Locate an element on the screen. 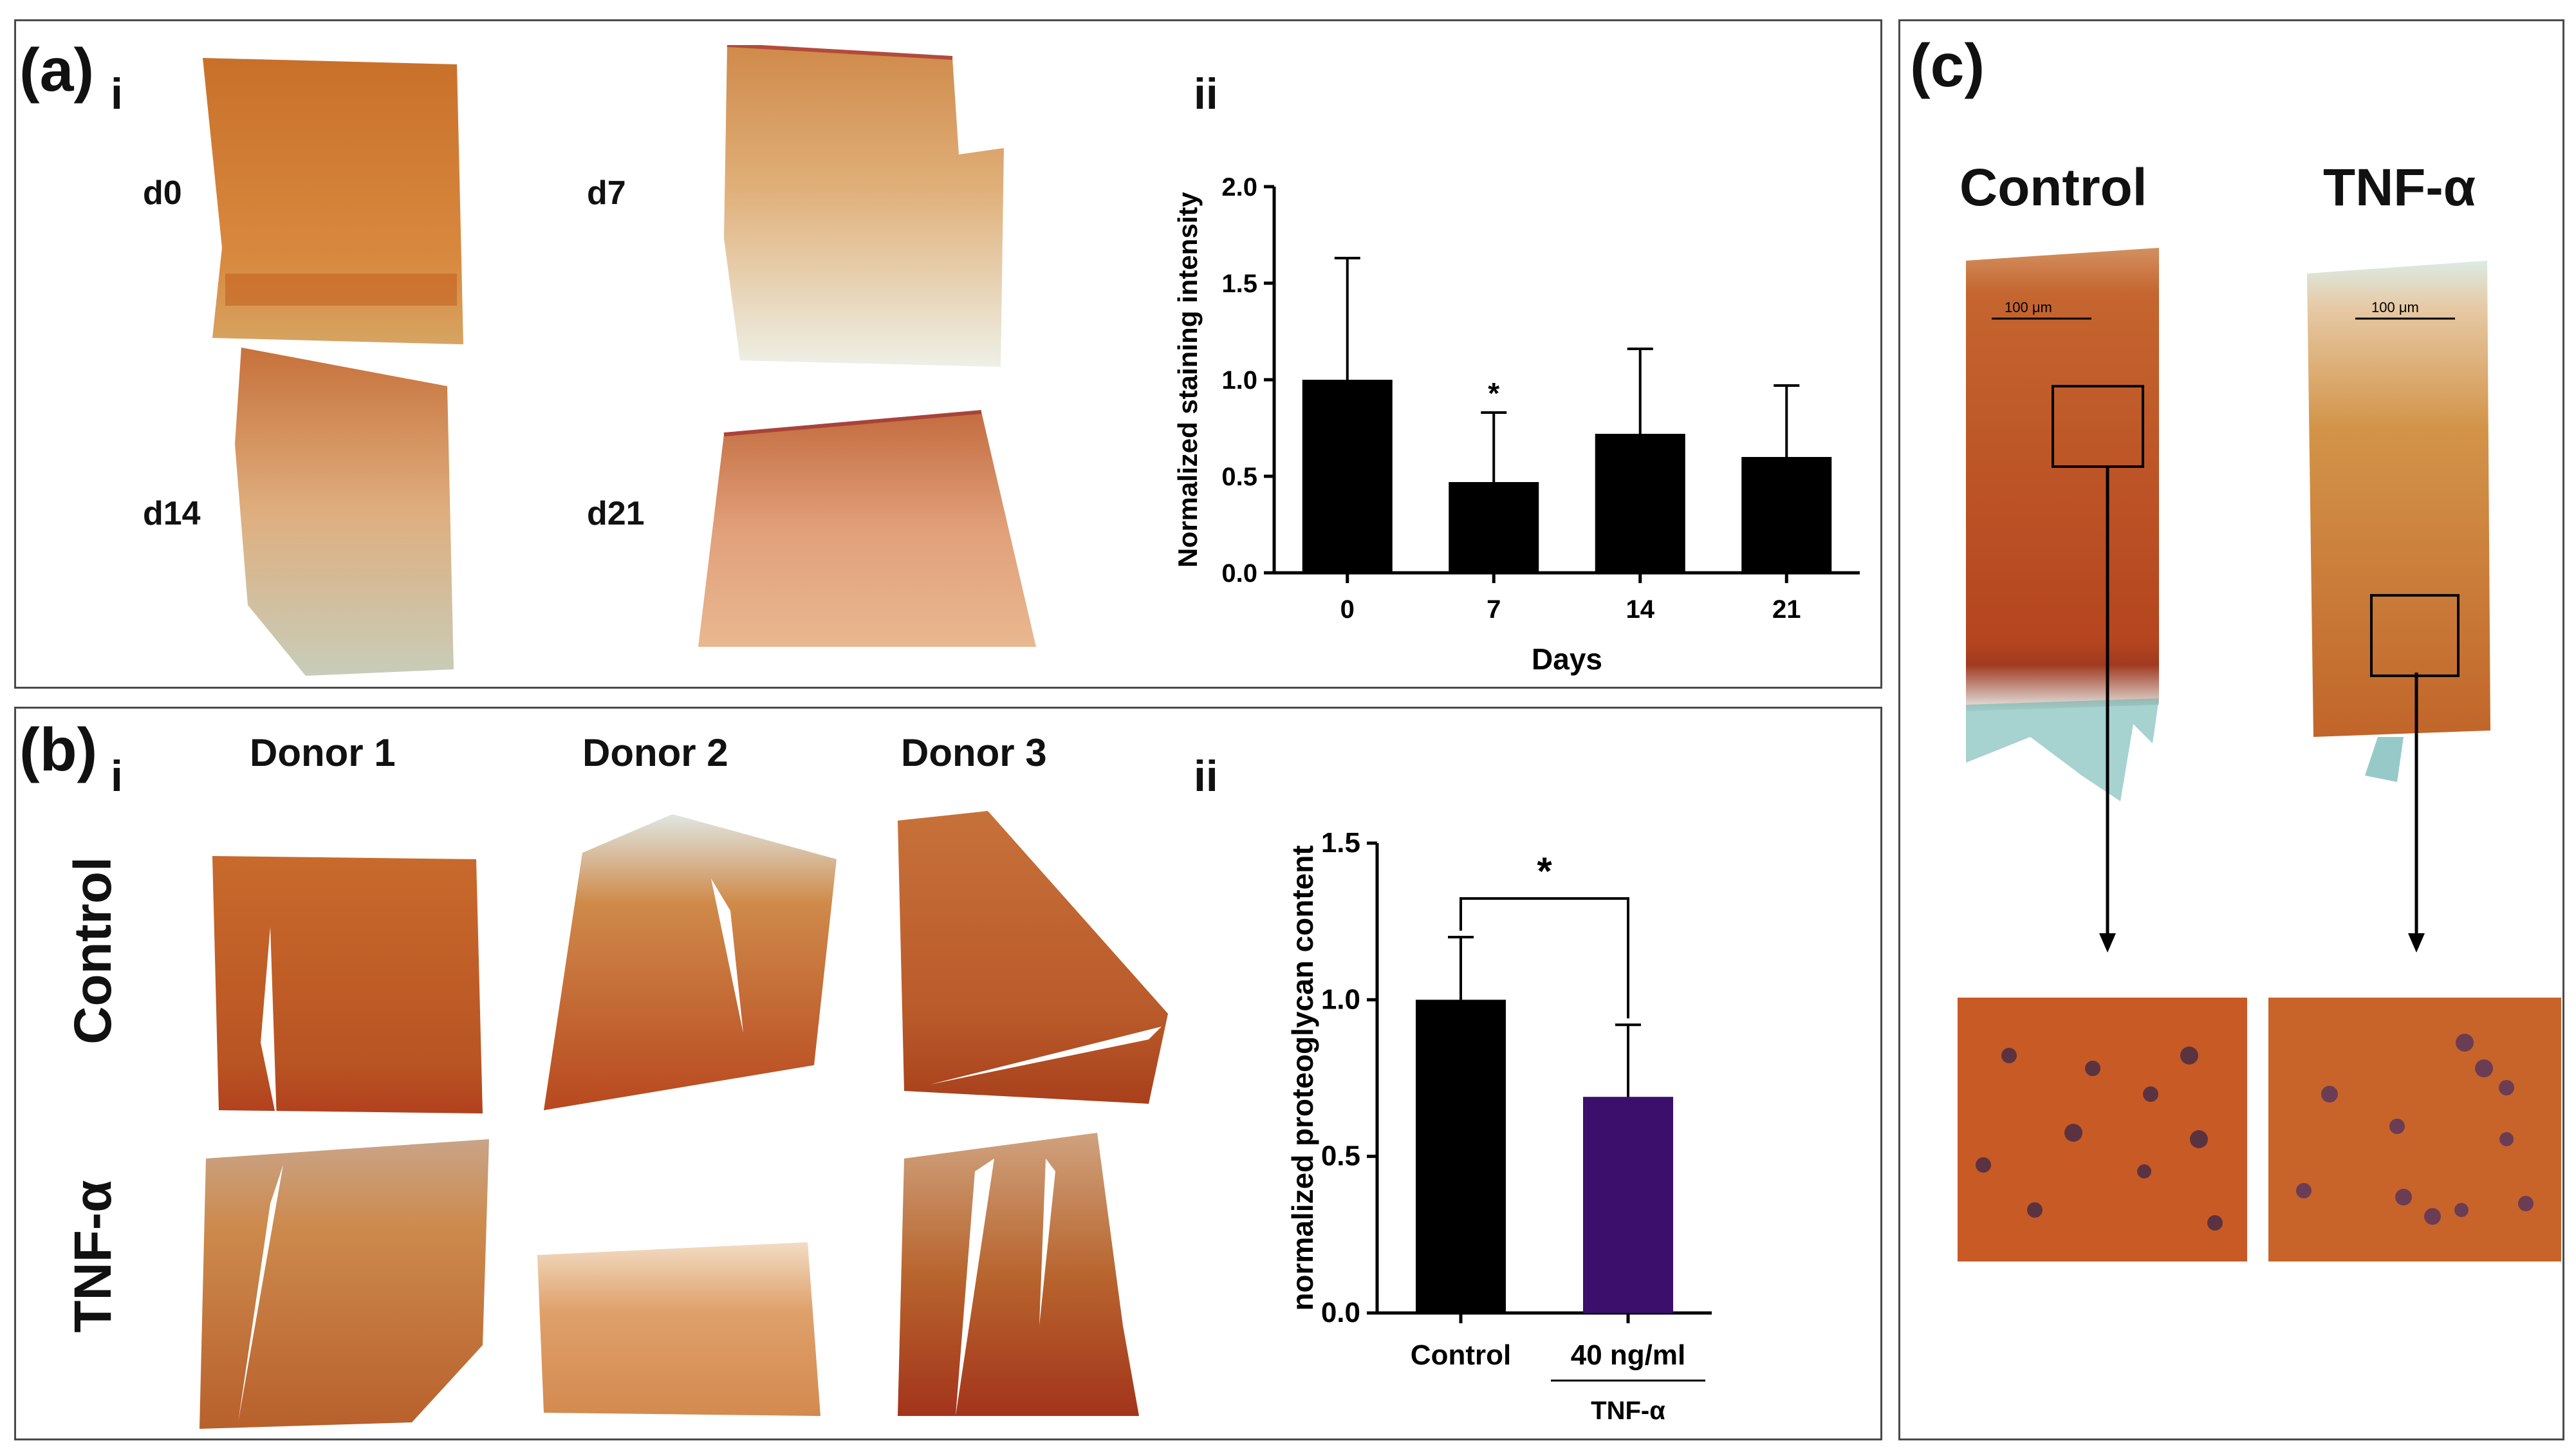  significance-bracket is located at coordinates (1544, 958).